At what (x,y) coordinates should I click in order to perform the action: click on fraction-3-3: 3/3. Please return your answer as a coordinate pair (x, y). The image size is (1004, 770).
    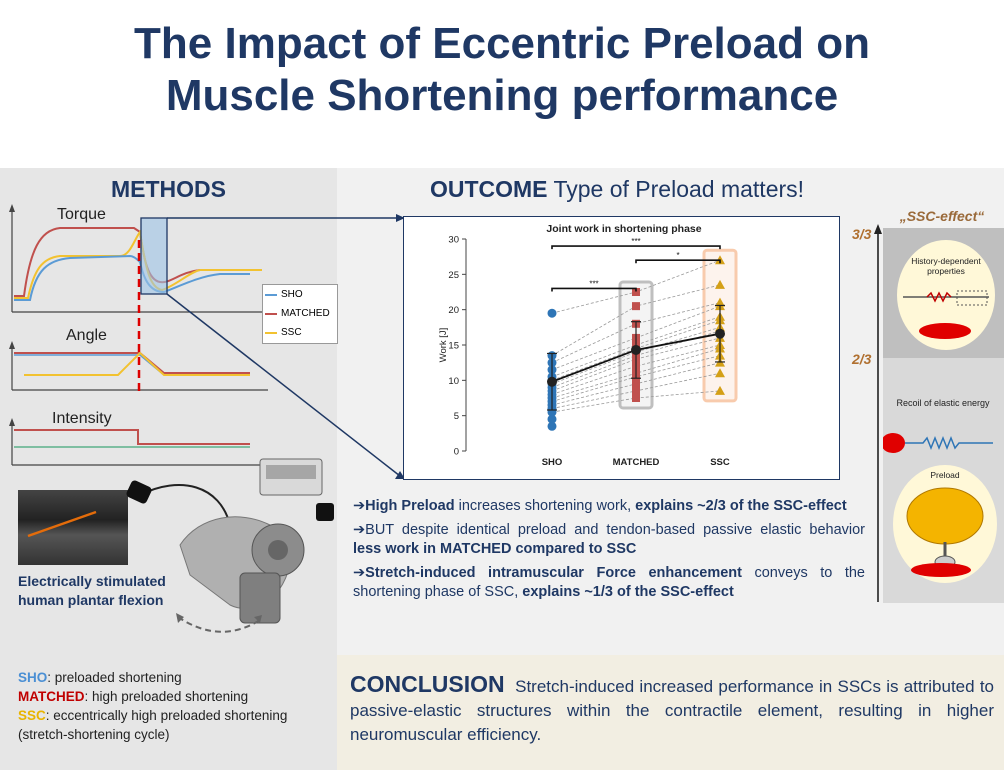
    Looking at the image, I should click on (862, 234).